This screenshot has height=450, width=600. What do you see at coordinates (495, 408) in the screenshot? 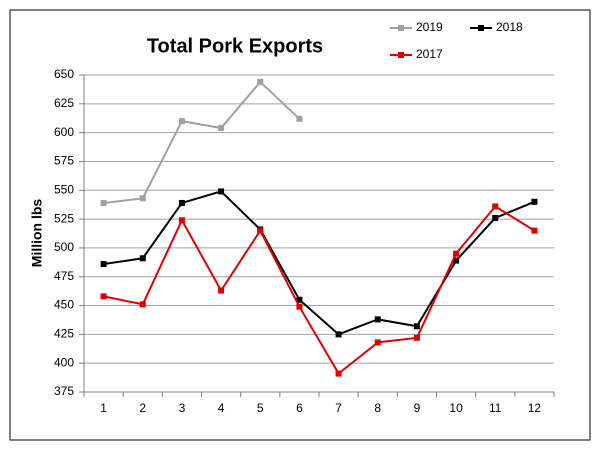
I see `x-tick-label: 11` at bounding box center [495, 408].